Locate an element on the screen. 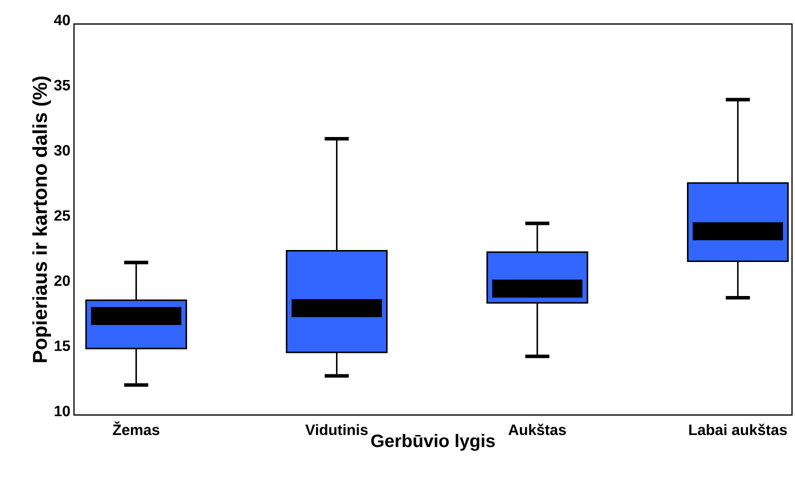 The image size is (795, 477). x-tick-label: Žemas is located at coordinates (136, 429).